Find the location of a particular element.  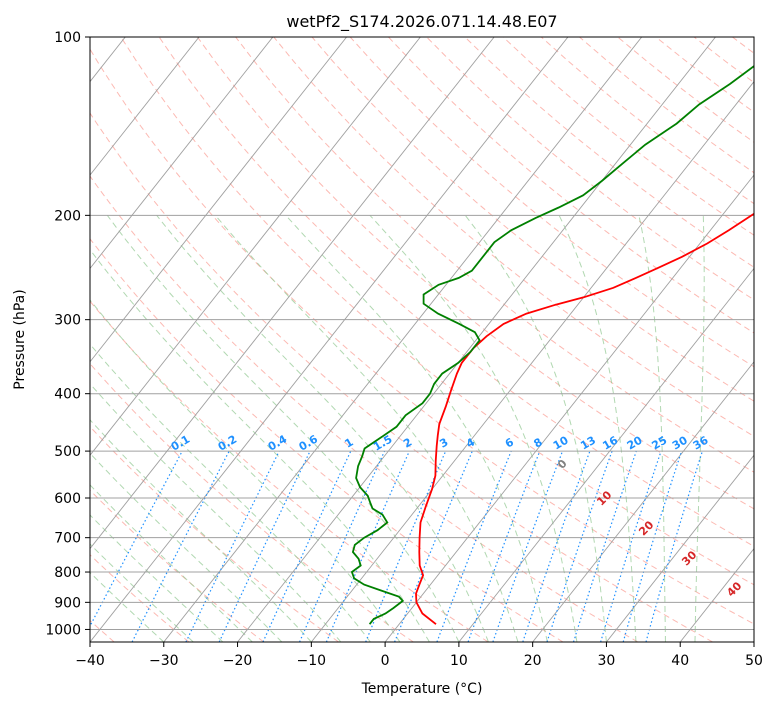

y-tick-label: 900 is located at coordinates (67, 603).